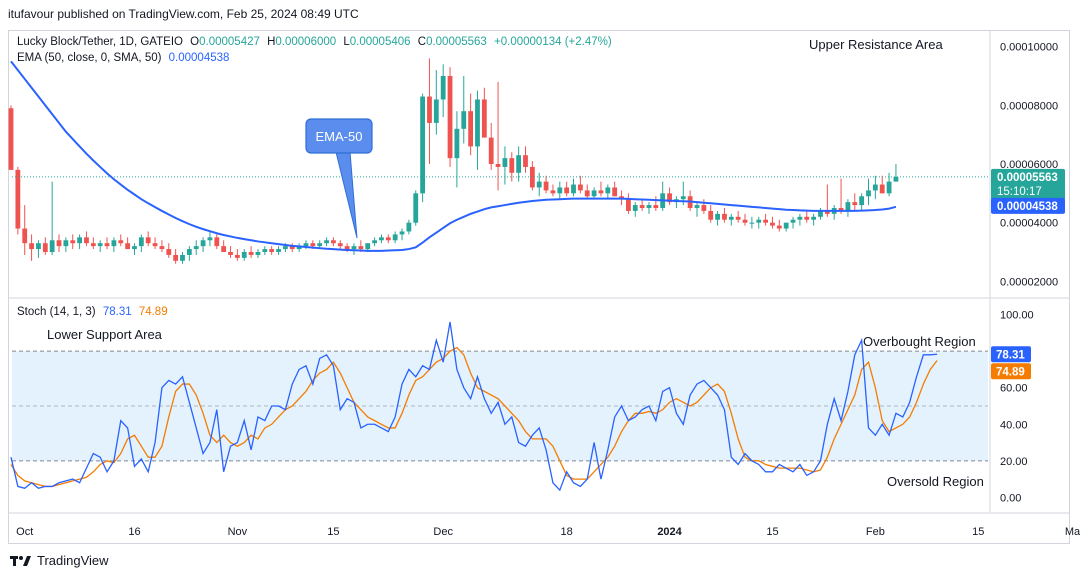 This screenshot has width=1080, height=579. Describe the element at coordinates (94, 312) in the screenshot. I see `stoch-legend: Stoch (14, 1, 3) 78.31 74.89` at that location.